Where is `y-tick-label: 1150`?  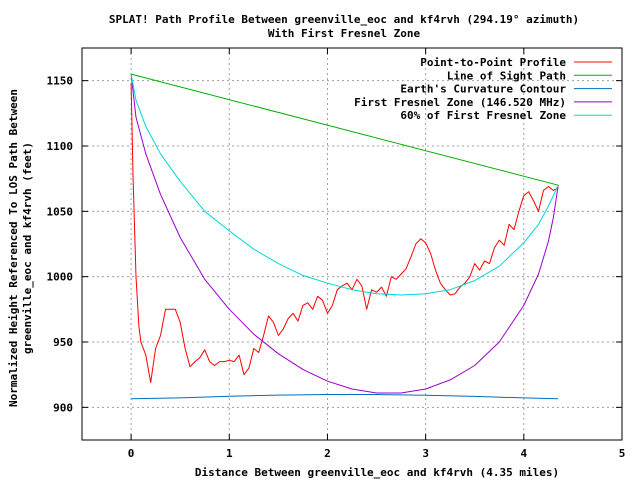 y-tick-label: 1150 is located at coordinates (60, 81).